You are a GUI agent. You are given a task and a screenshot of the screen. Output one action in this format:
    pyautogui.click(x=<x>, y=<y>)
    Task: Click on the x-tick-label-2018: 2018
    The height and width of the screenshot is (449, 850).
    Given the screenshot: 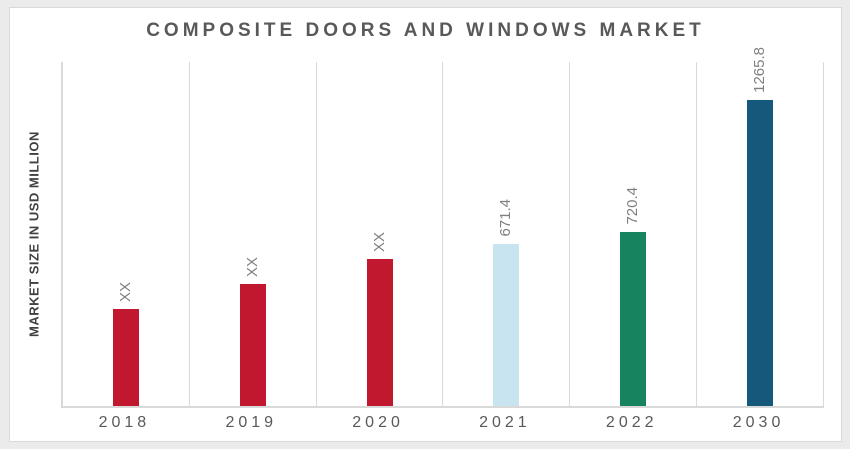 What is the action you would take?
    pyautogui.click(x=124, y=422)
    